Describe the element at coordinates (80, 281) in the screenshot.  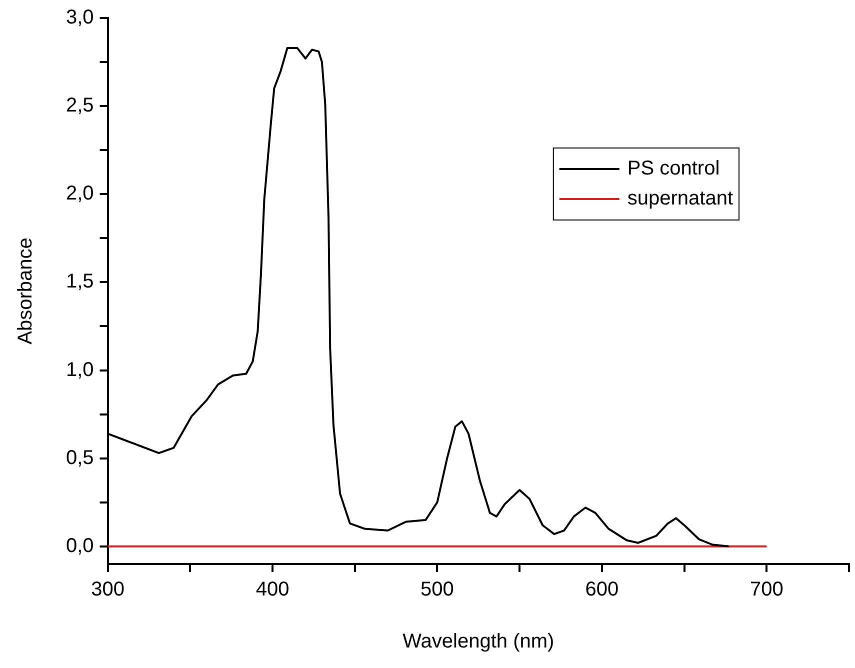
I see `y-tick-label: 1,5` at that location.